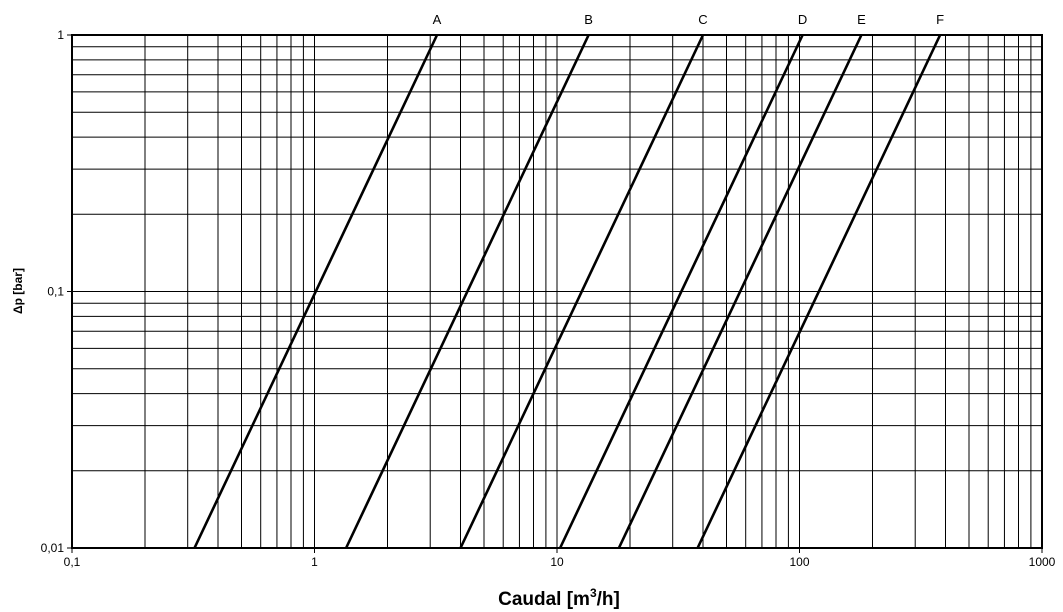 The image size is (1063, 612). What do you see at coordinates (940, 19) in the screenshot?
I see `series-label-f: F` at bounding box center [940, 19].